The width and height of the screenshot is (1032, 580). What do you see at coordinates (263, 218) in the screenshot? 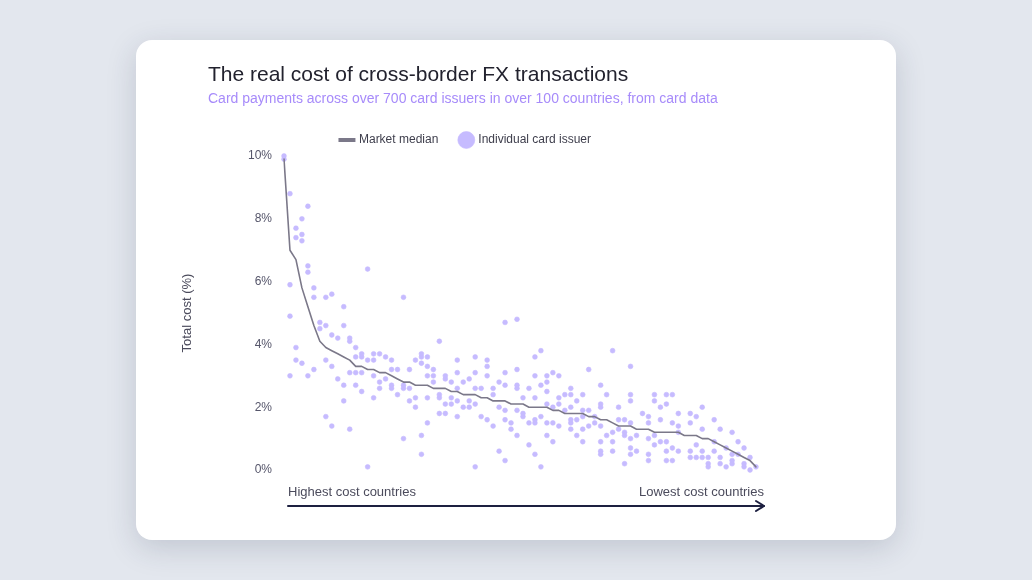
I see `y-tick-label: 8%` at bounding box center [263, 218].